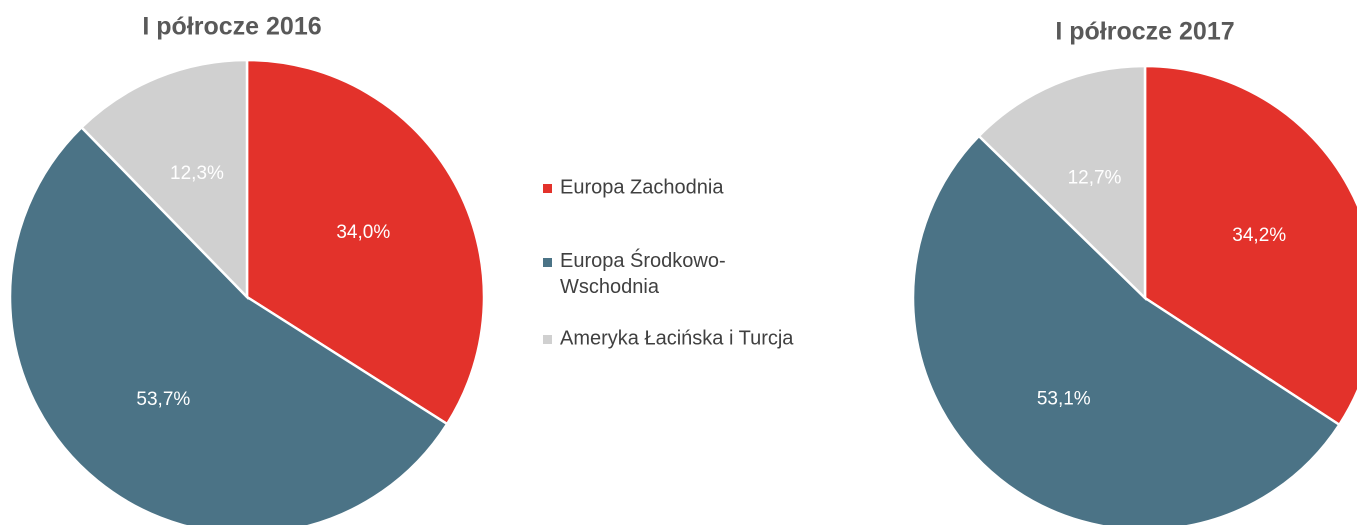 This screenshot has width=1357, height=525. Describe the element at coordinates (1259, 235) in the screenshot. I see `data-label: 34,2%` at that location.